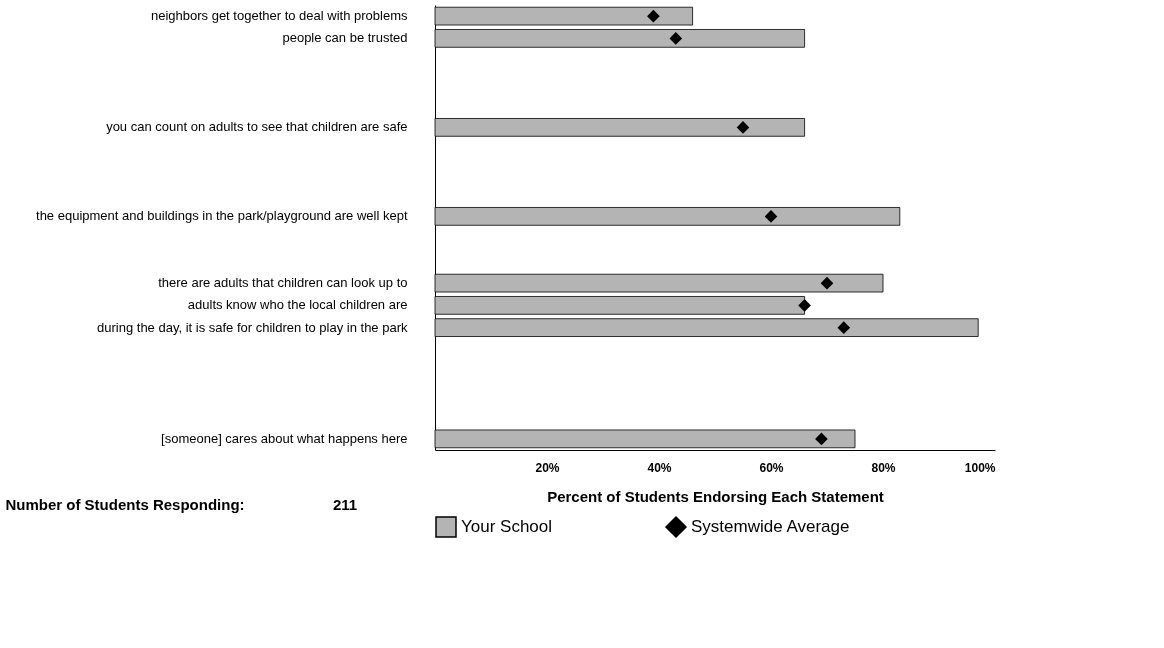  What do you see at coordinates (125, 504) in the screenshot?
I see `text: Number of Students Responding:` at bounding box center [125, 504].